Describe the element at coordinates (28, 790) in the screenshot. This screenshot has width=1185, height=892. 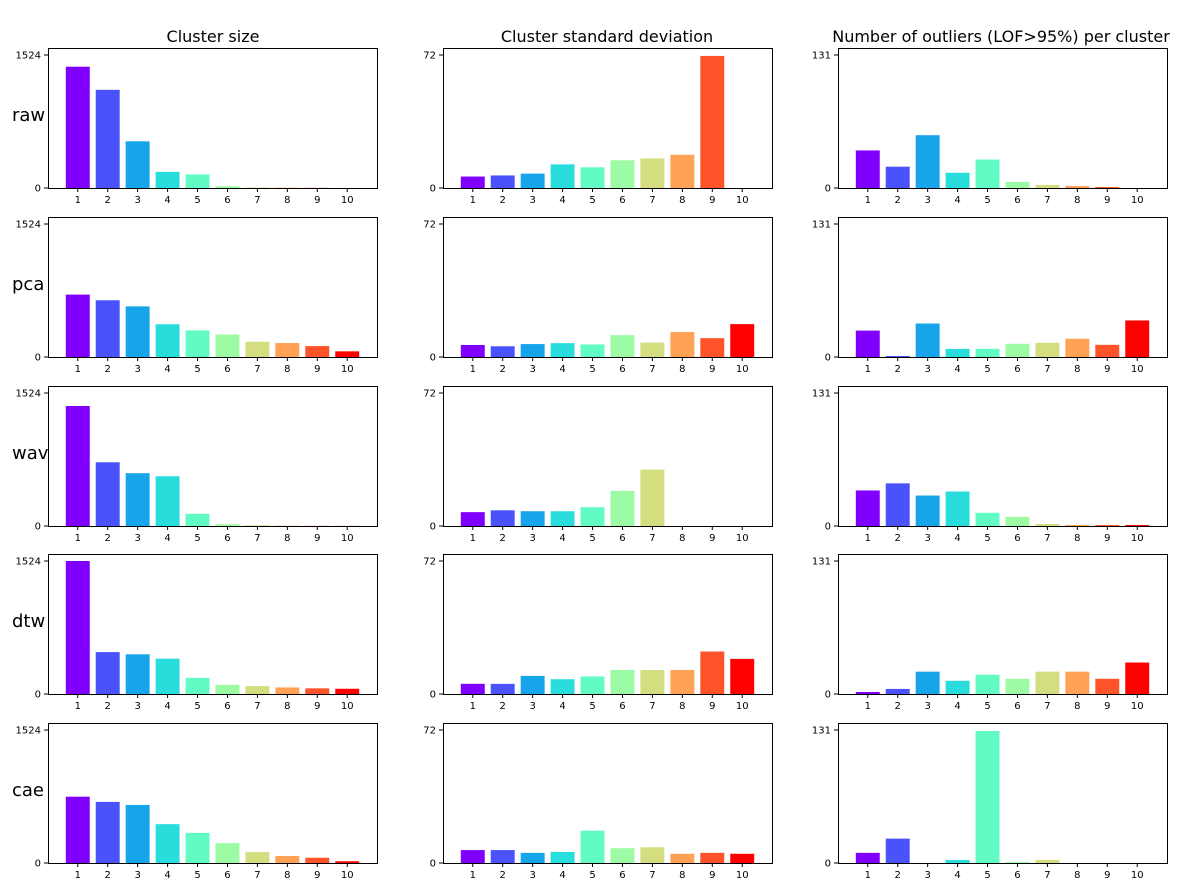
I see `row-label-cae: cae` at that location.